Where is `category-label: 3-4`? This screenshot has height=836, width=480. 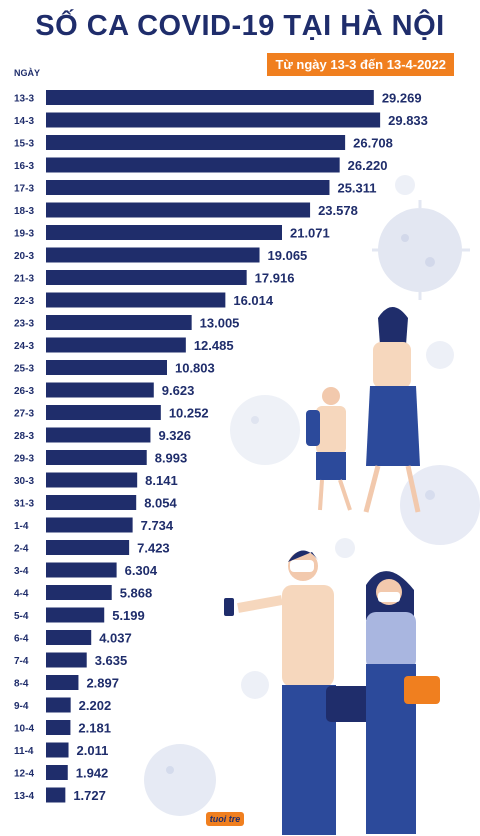 category-label: 3-4 is located at coordinates (21, 571).